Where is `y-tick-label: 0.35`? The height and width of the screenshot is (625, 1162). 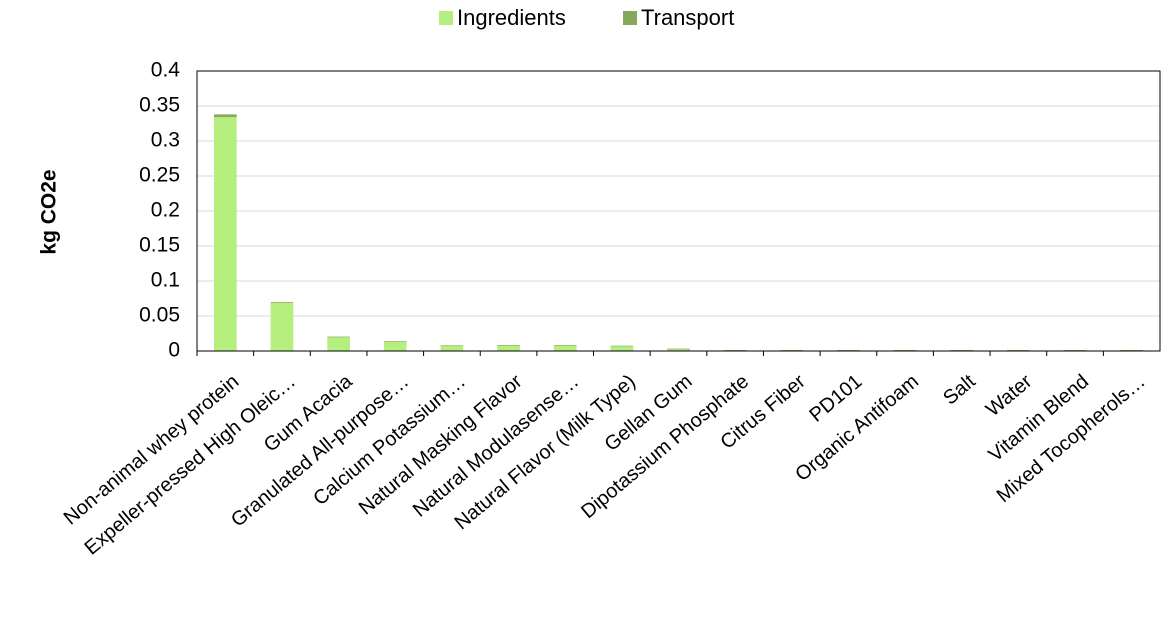
y-tick-label: 0.35 is located at coordinates (159, 105).